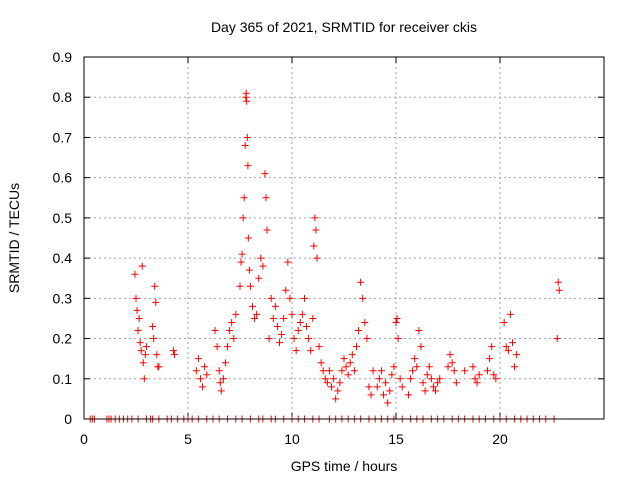 This screenshot has height=480, width=640. Describe the element at coordinates (63, 218) in the screenshot. I see `y-tick-label: 0.5` at that location.